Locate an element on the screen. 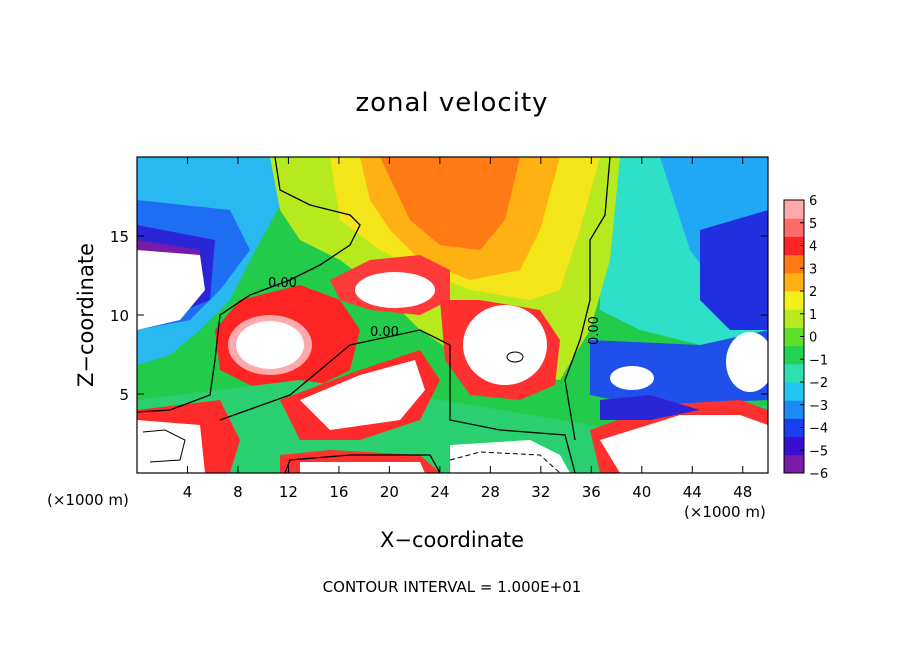  chart-title: zonal velocity is located at coordinates (452, 103).